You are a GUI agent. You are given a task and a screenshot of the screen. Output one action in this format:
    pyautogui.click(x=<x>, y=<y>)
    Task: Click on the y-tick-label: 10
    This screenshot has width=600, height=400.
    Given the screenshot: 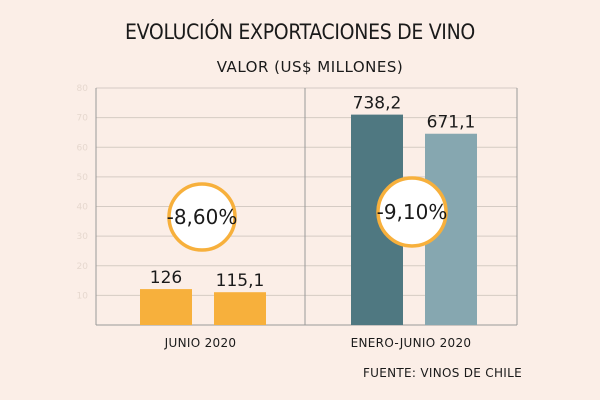 What is the action you would take?
    pyautogui.click(x=83, y=296)
    